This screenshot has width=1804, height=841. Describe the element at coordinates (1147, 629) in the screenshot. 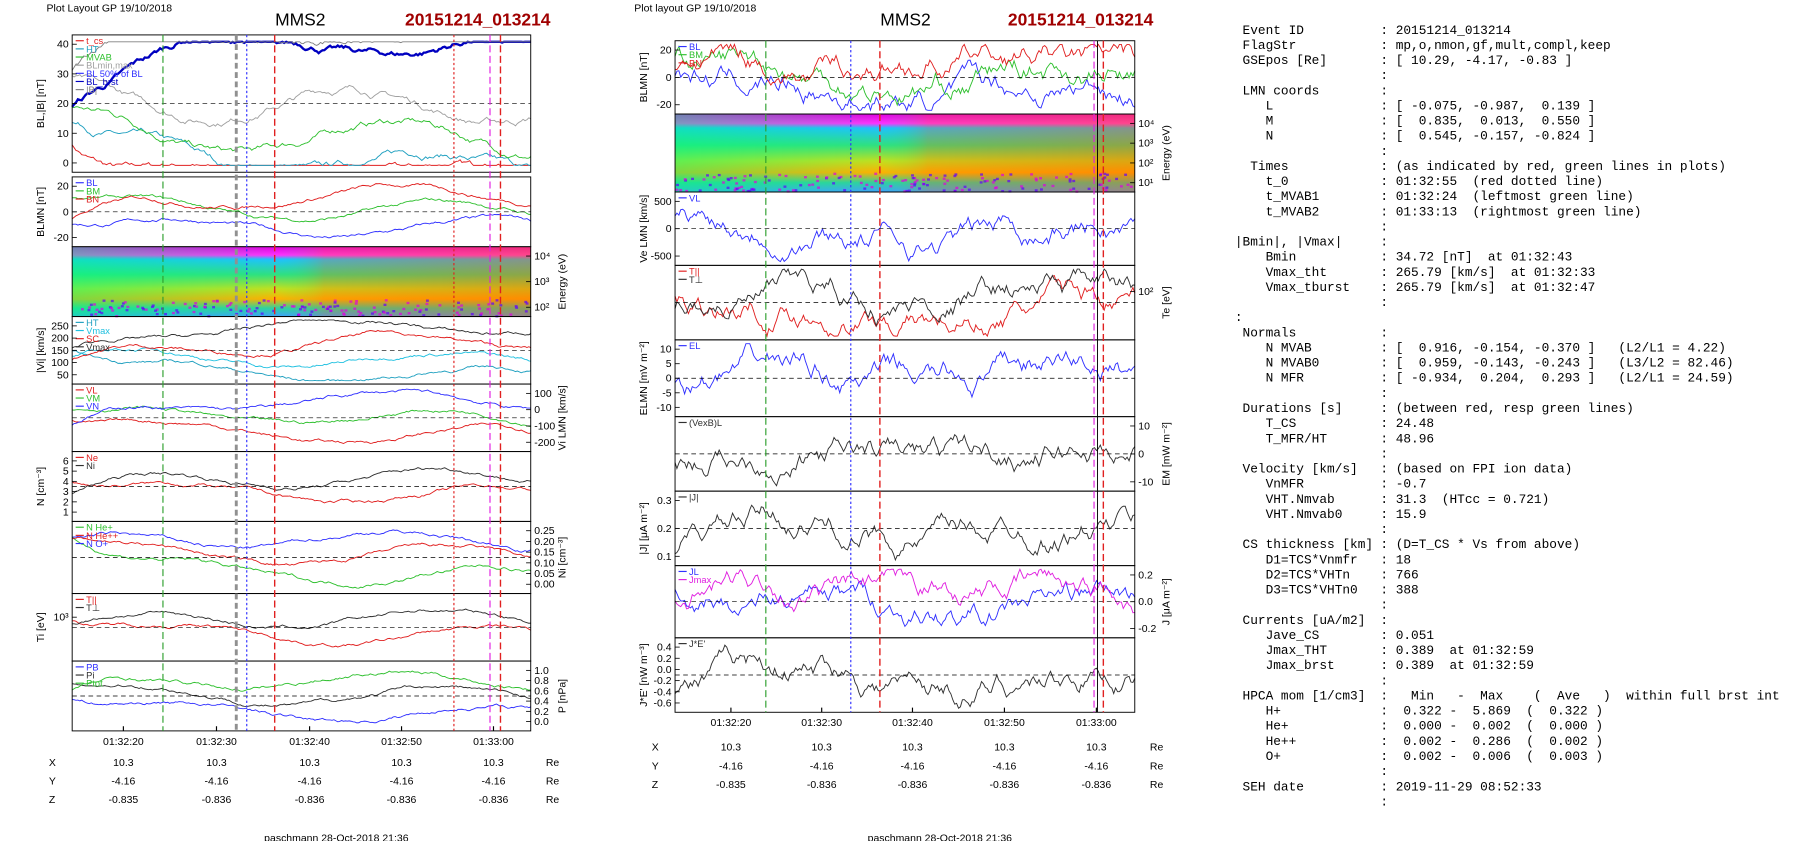

I see `tick-label: -0.2` at that location.